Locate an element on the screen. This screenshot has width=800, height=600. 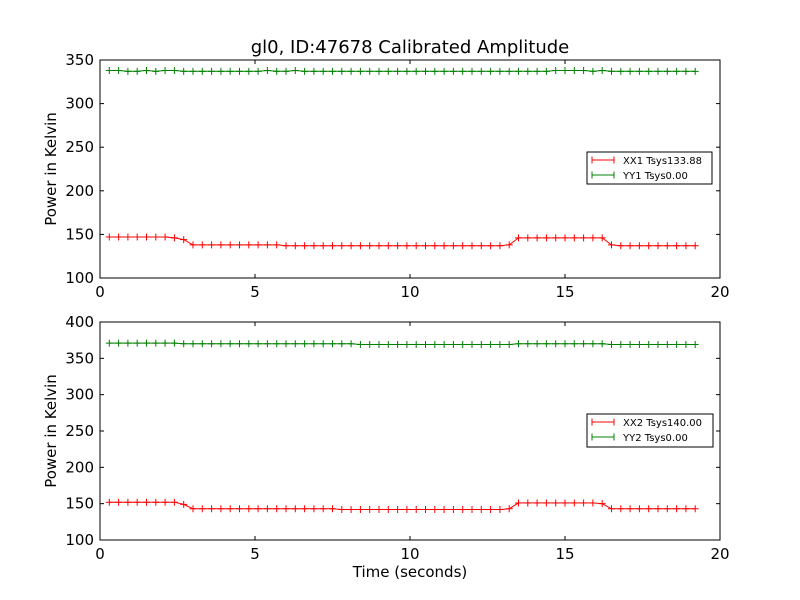
x-tick-label: 0 is located at coordinates (100, 554).